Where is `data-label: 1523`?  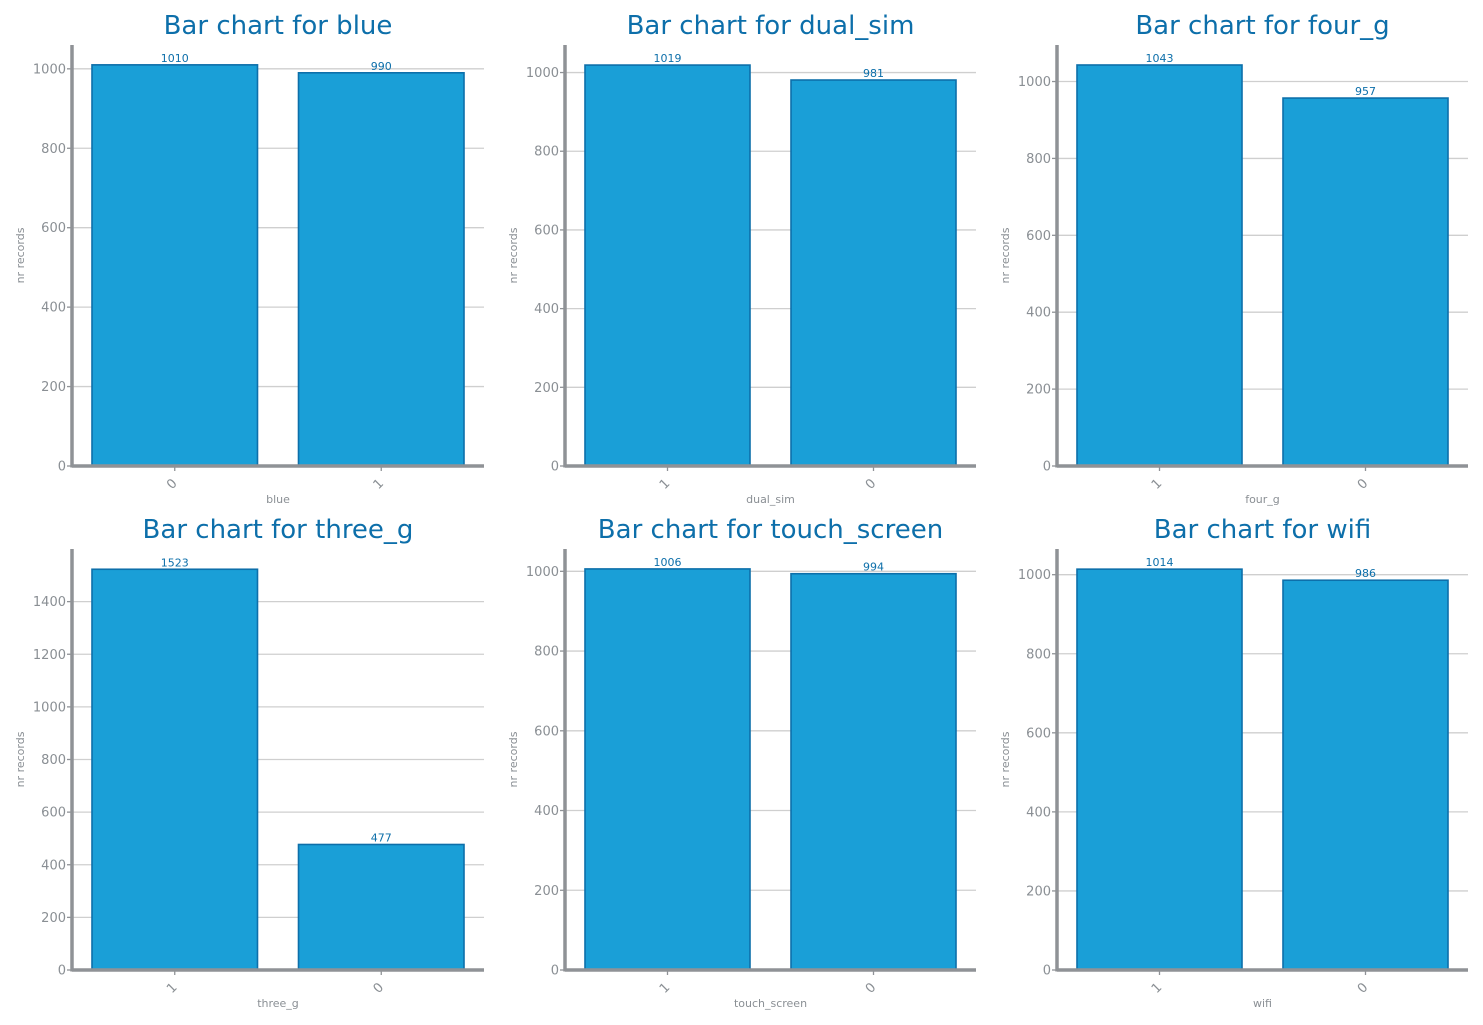
data-label: 1523 is located at coordinates (175, 562).